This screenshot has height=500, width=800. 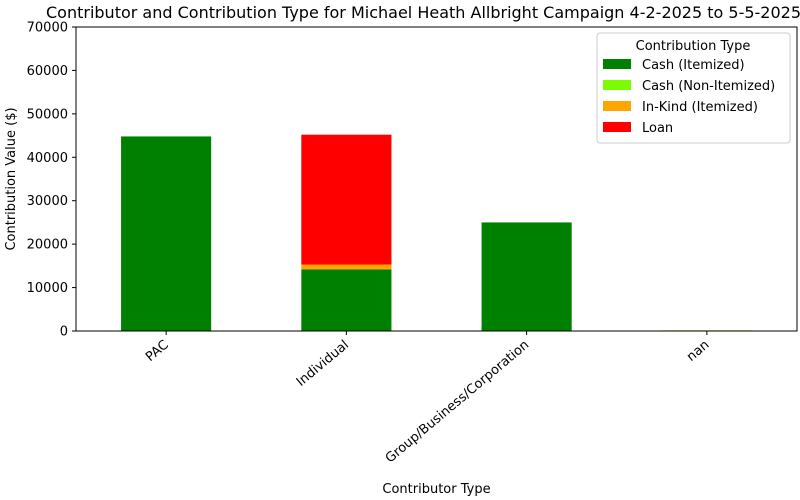 What do you see at coordinates (657, 128) in the screenshot?
I see `legend-label: Loan` at bounding box center [657, 128].